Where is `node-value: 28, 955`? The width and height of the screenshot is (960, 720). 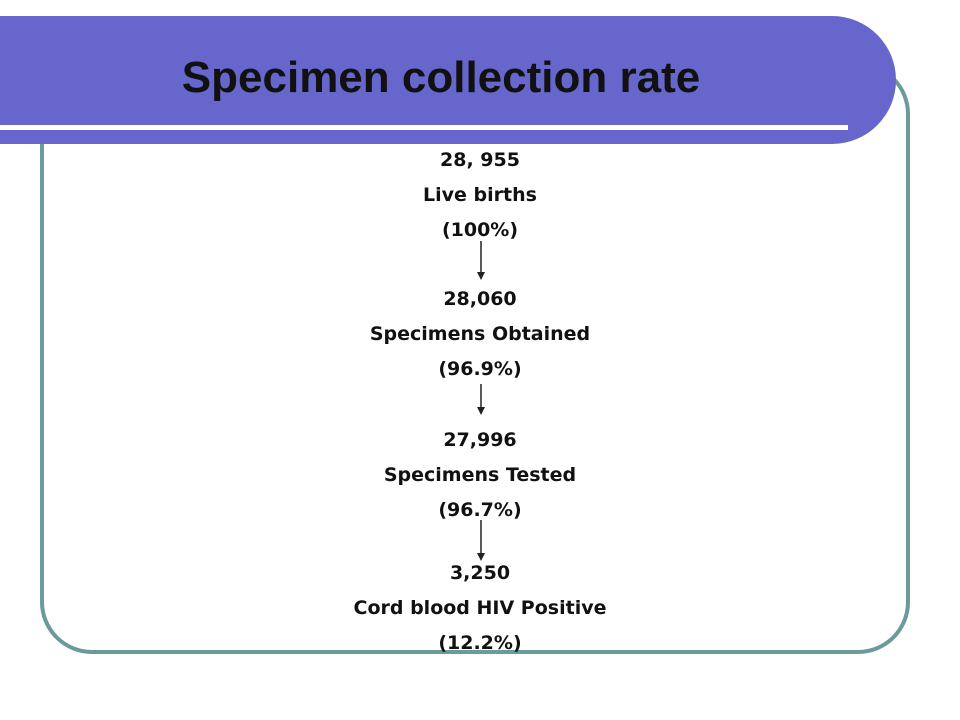 node-value: 28, 955 is located at coordinates (480, 160).